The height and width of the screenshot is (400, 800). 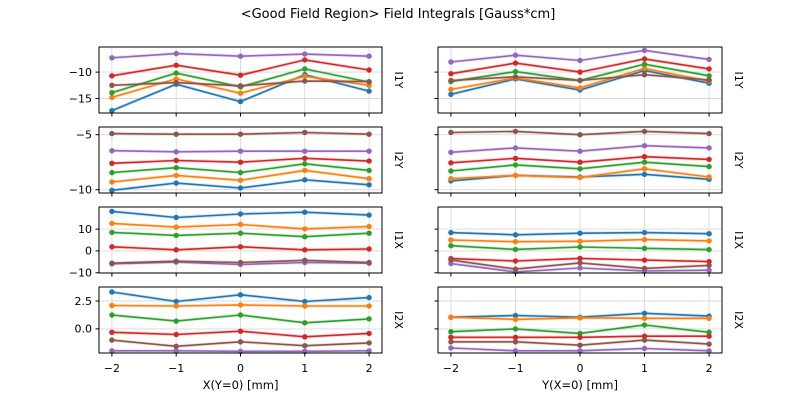 What do you see at coordinates (304, 368) in the screenshot?
I see `x-tick-label: 1` at bounding box center [304, 368].